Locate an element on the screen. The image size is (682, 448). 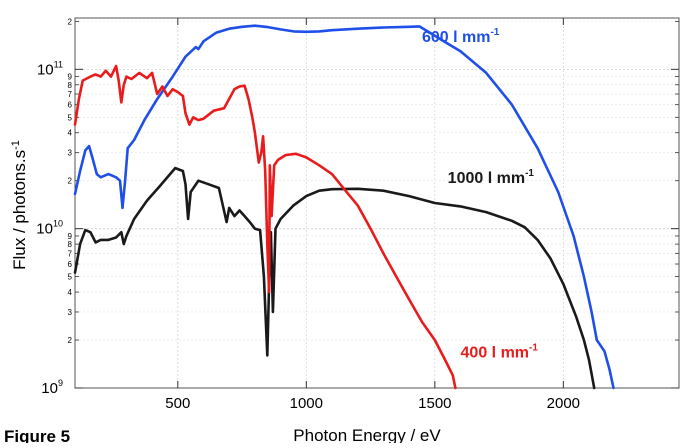
y-major-tick-label: 109 is located at coordinates (52, 387).